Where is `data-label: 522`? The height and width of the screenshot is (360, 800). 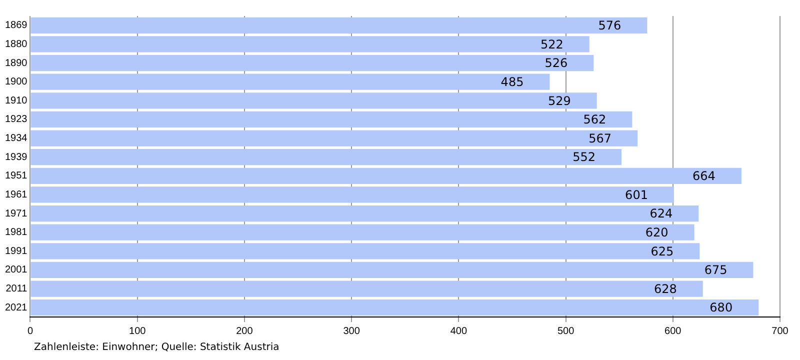 data-label: 522 is located at coordinates (552, 44).